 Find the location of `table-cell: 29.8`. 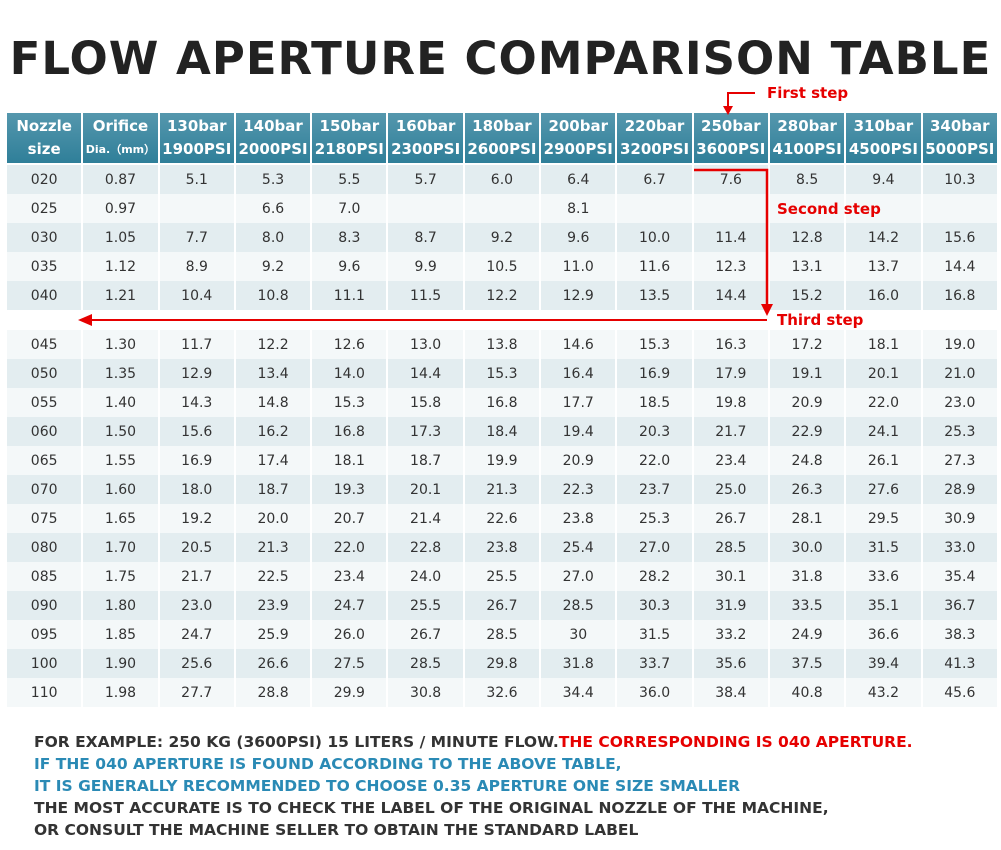

table-cell: 29.8 is located at coordinates (502, 663).